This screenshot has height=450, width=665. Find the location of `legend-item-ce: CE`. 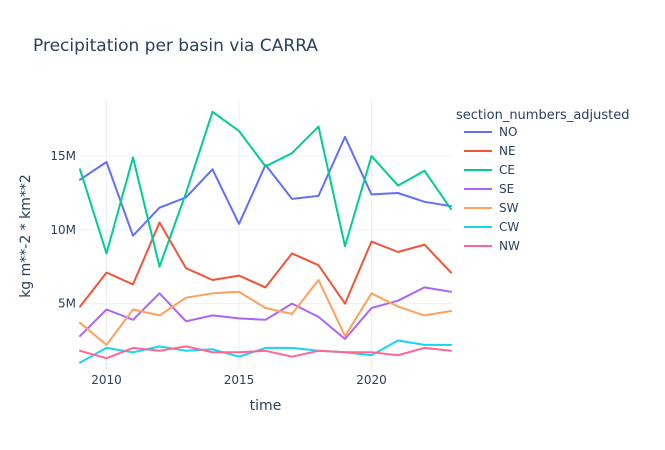

legend-item-ce: CE is located at coordinates (489, 170).